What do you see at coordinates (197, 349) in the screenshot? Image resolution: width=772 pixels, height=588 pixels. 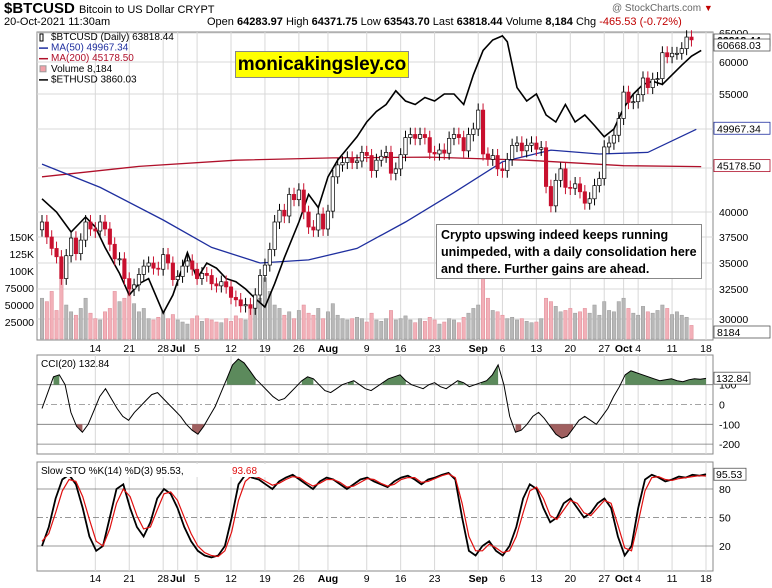 I see `x-tick-label-top: 5` at bounding box center [197, 349].